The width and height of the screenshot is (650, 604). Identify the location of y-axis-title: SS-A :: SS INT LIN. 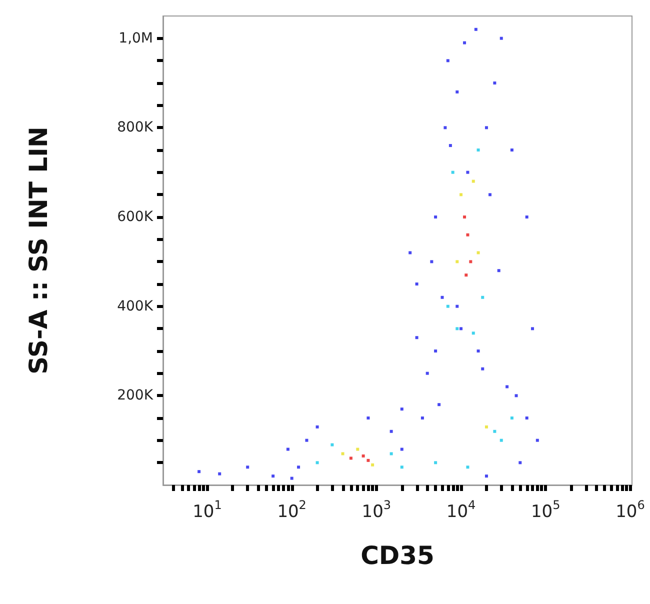
(38, 250).